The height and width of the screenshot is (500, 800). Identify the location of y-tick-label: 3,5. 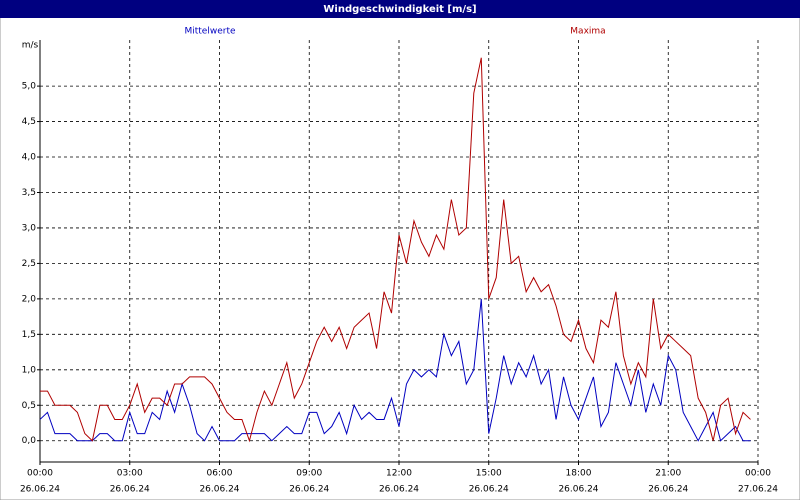
(29, 193).